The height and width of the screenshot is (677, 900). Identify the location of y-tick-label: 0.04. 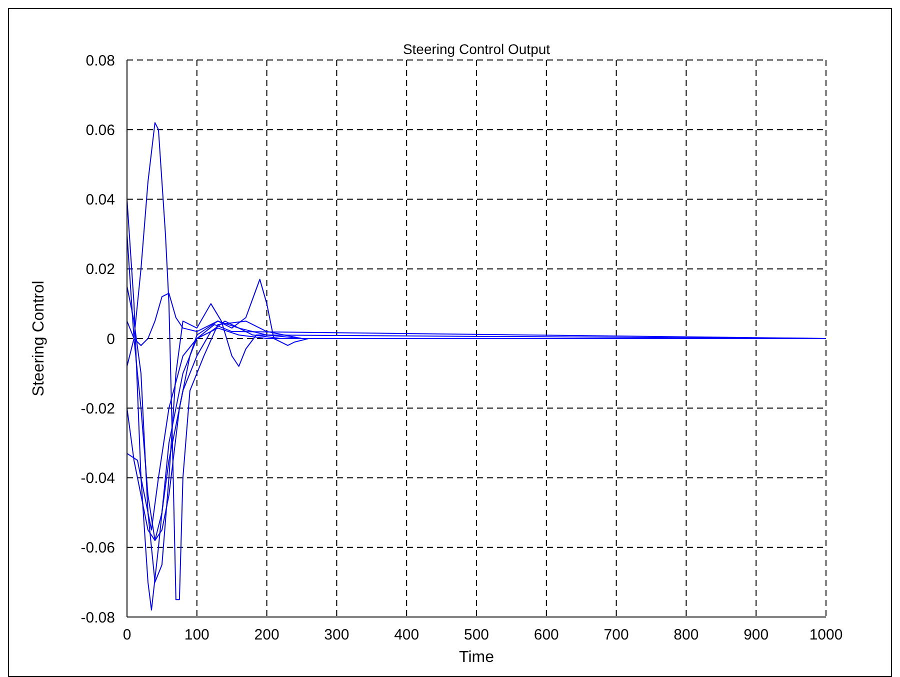
(100, 200).